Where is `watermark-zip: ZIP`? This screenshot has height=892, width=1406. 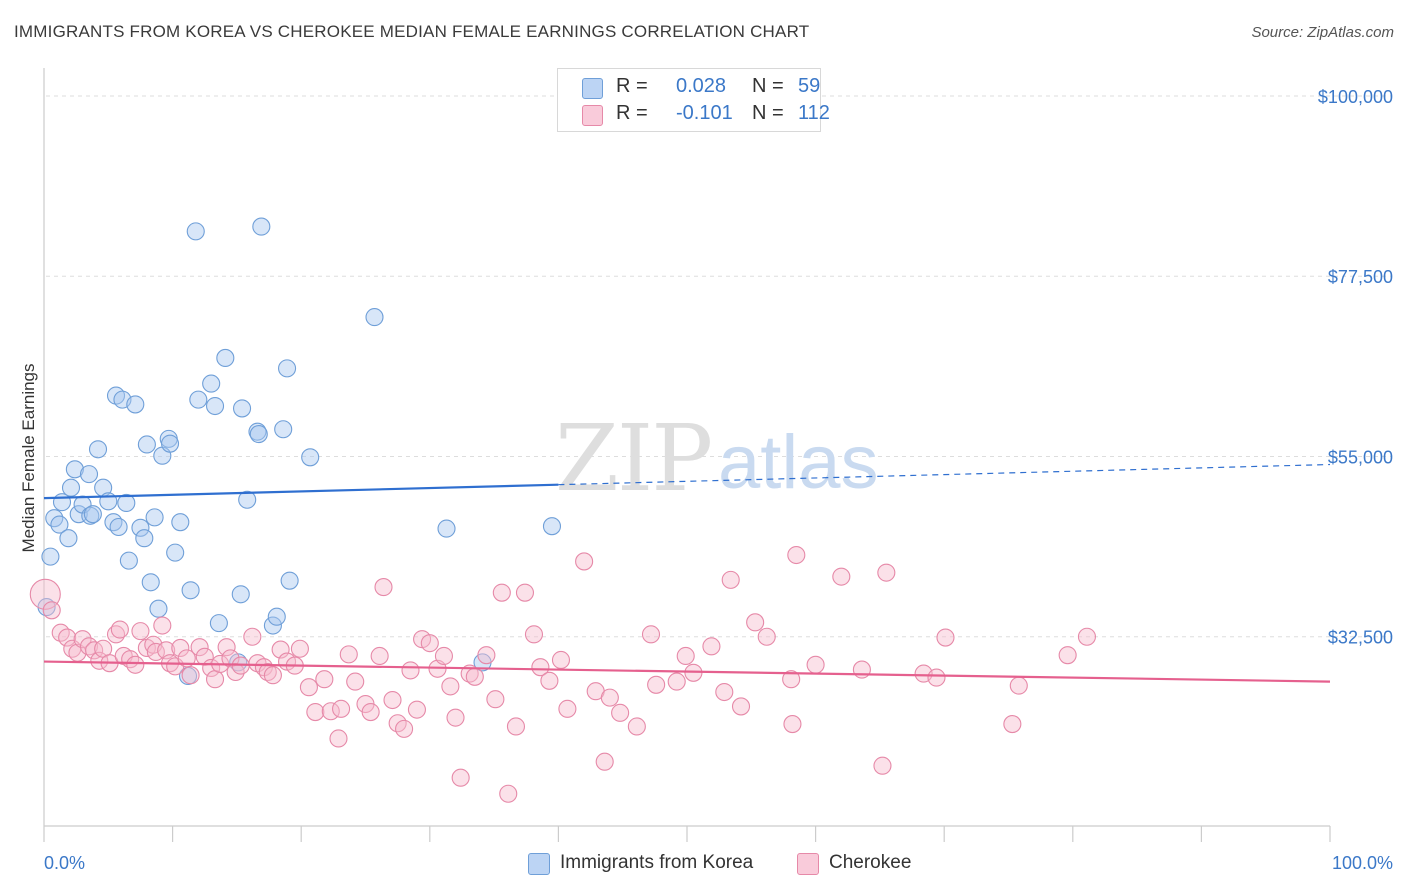 watermark-zip: ZIP is located at coordinates (633, 458).